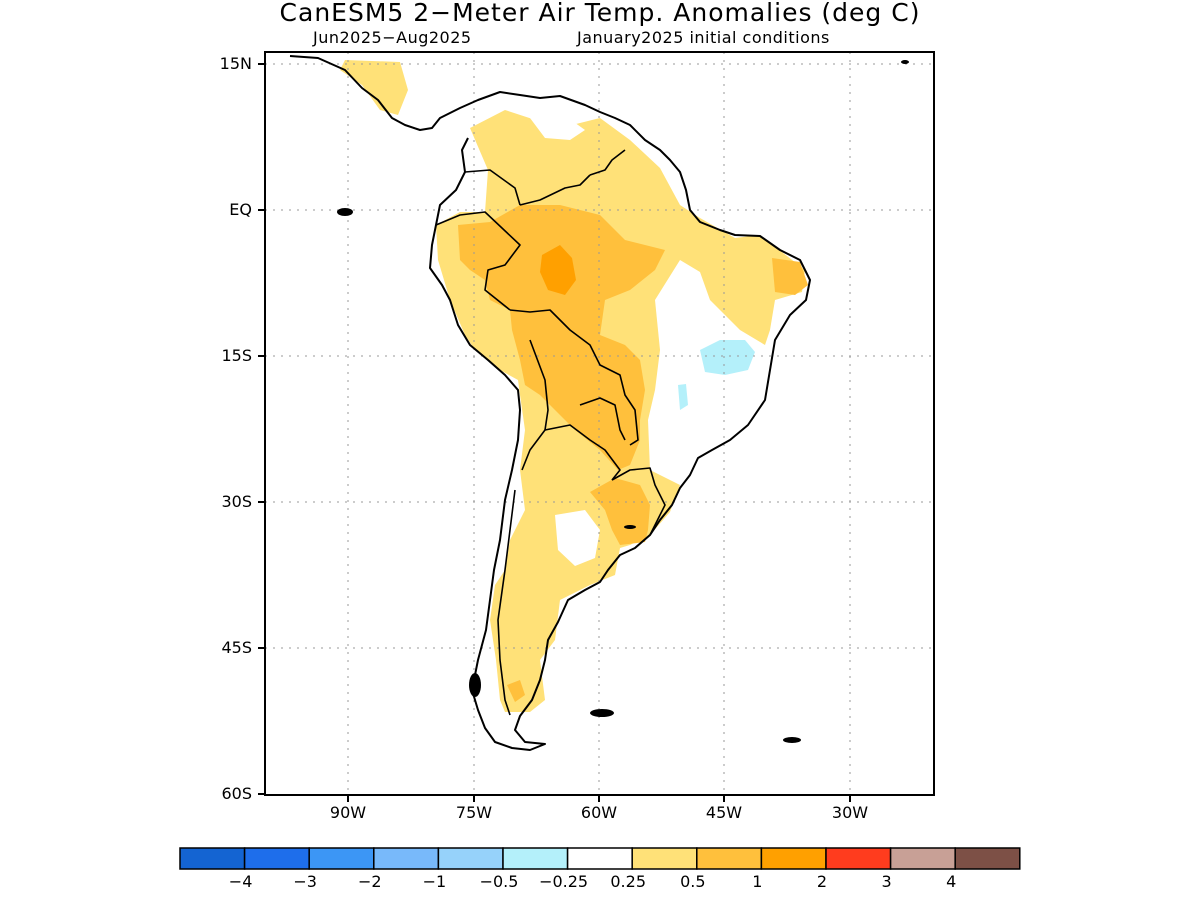 The height and width of the screenshot is (900, 1200). I want to click on colorbar-label: −2, so click(370, 881).